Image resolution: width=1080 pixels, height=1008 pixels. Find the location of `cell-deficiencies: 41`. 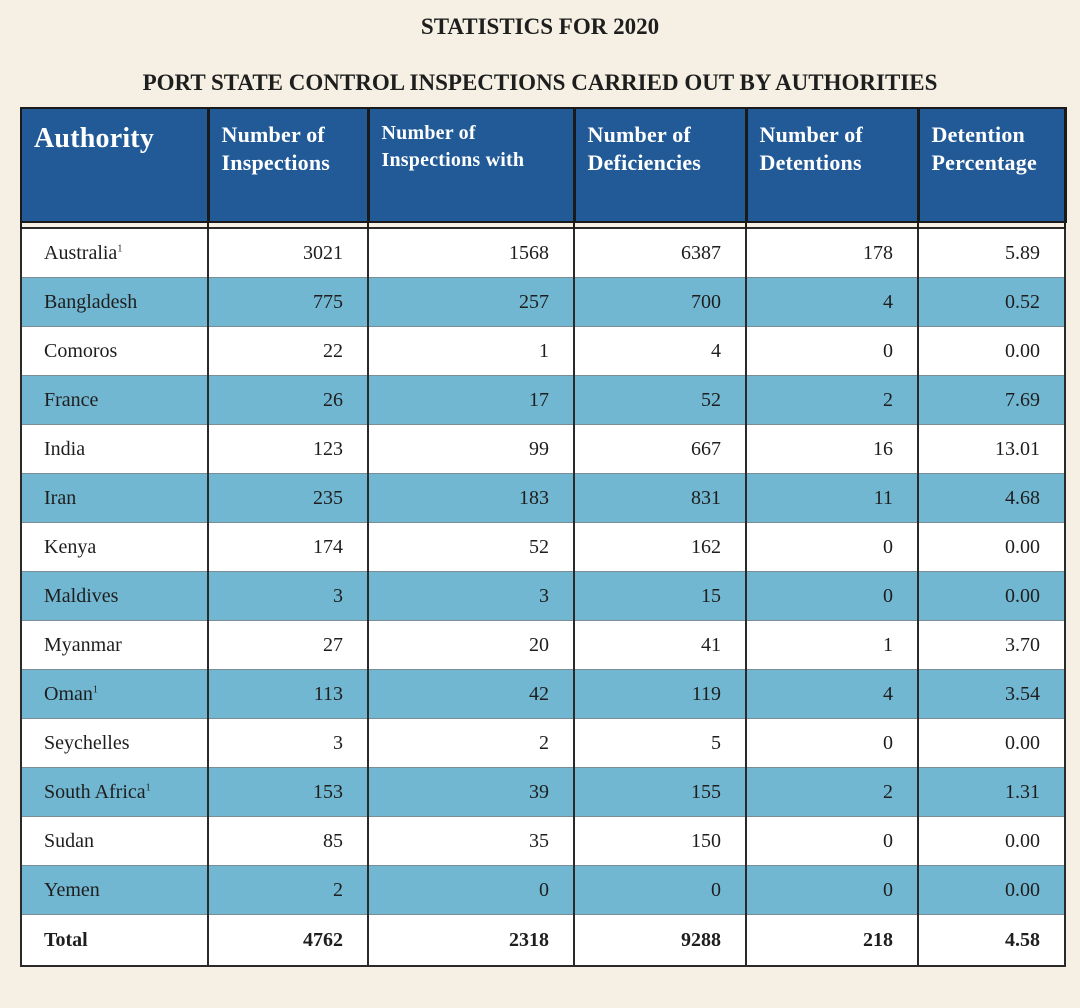

cell-deficiencies: 41 is located at coordinates (660, 645).